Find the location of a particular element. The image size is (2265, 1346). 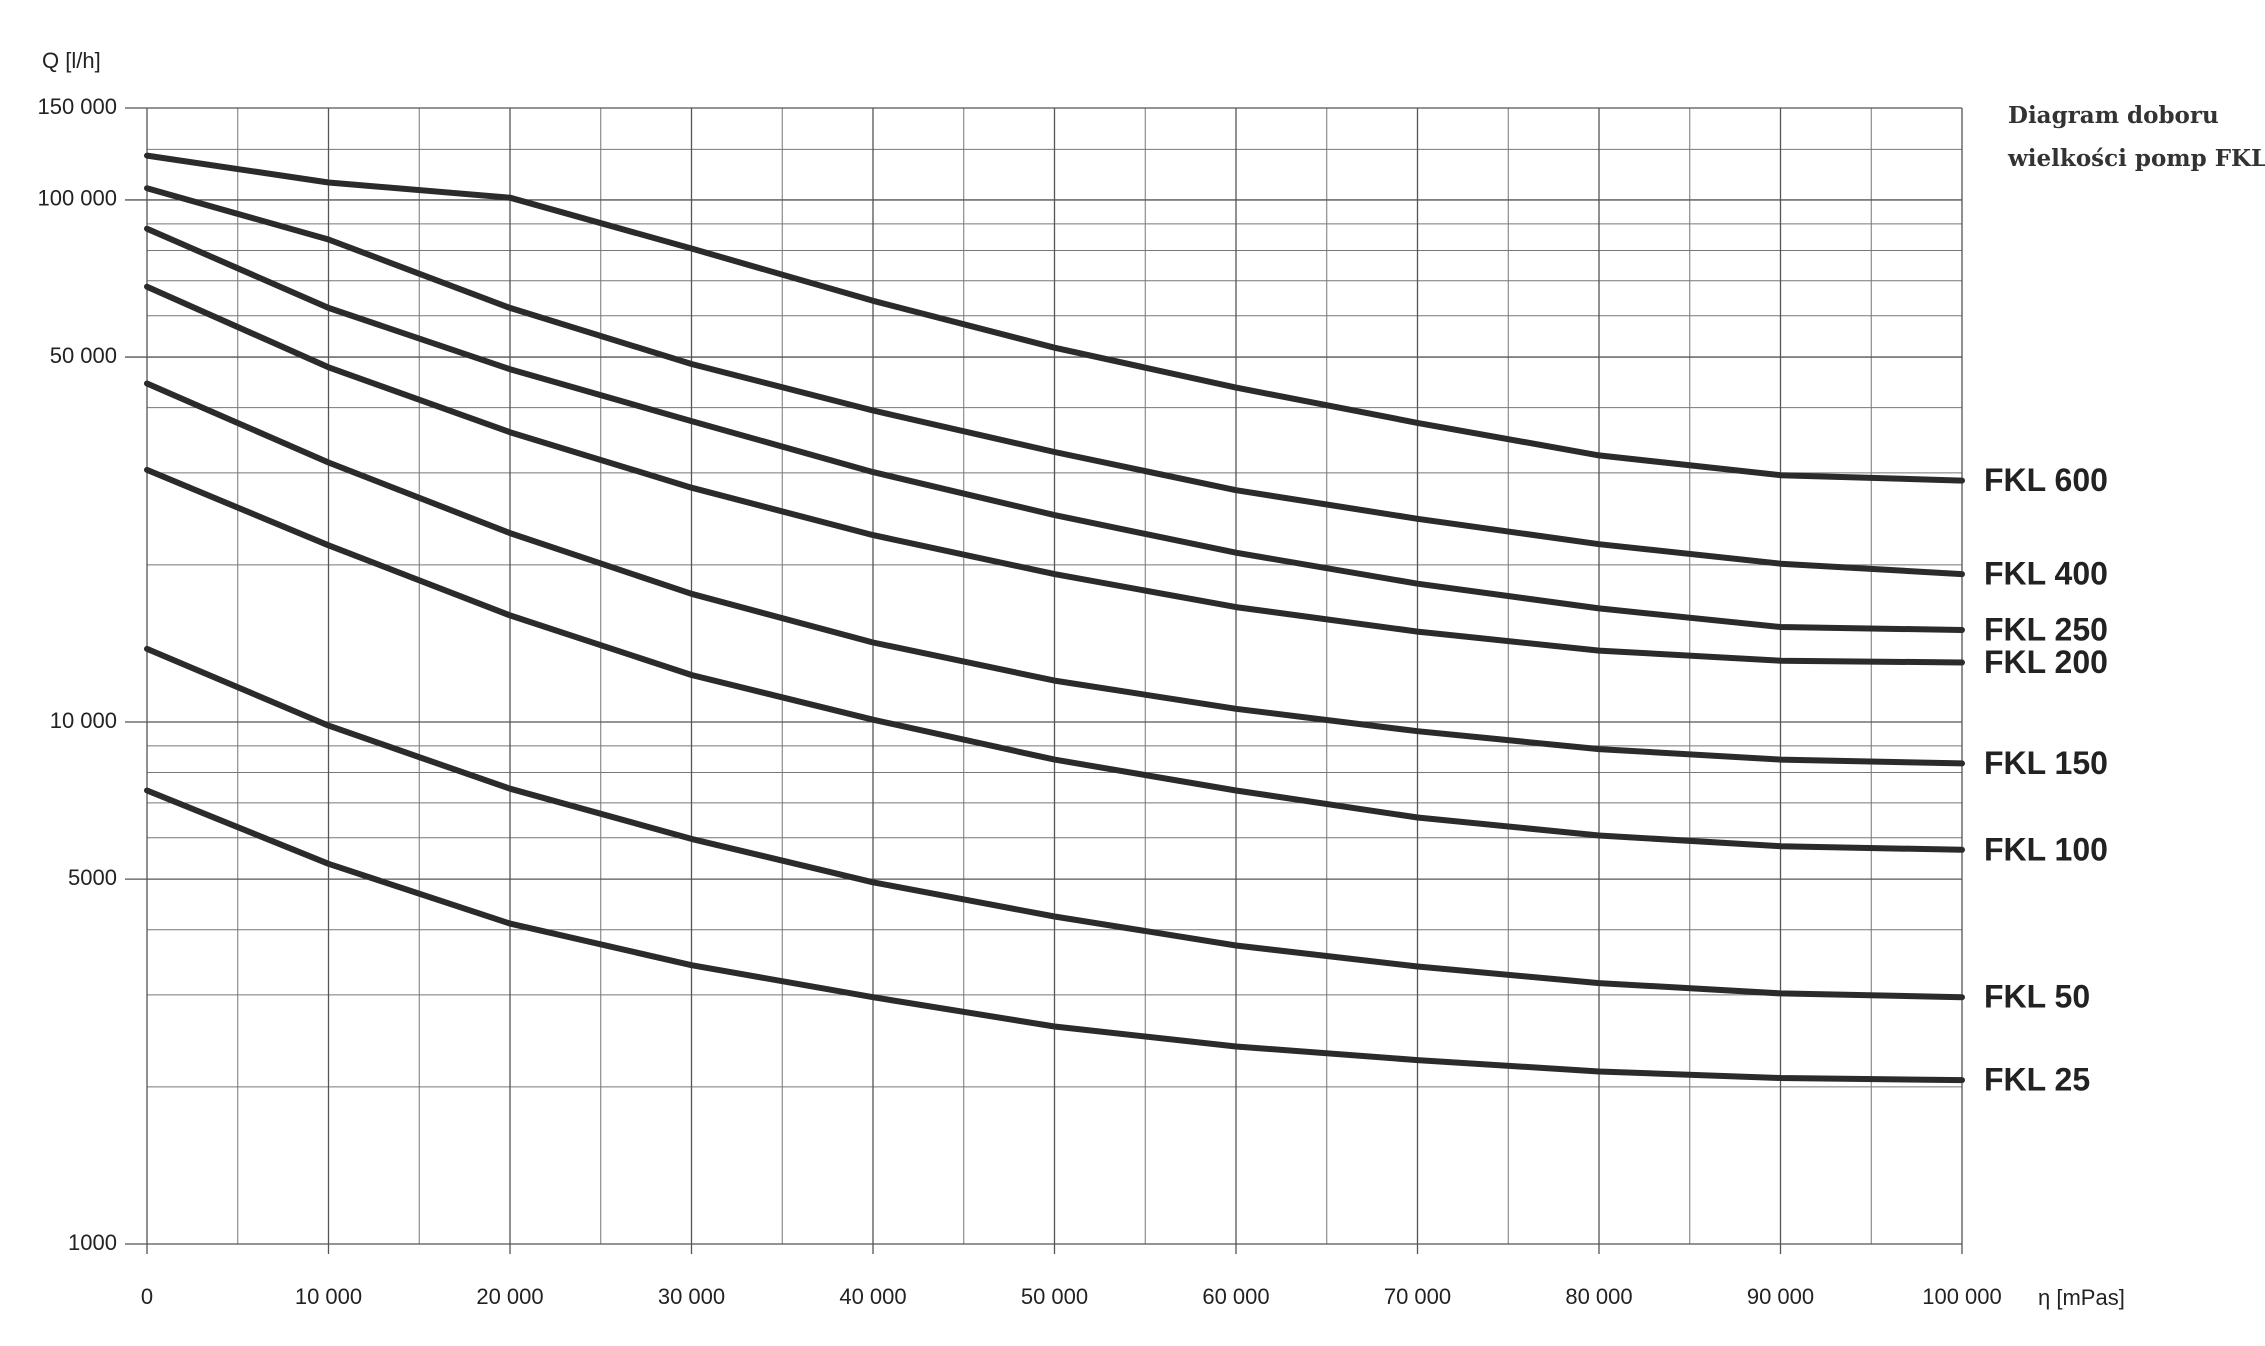

x-tick-label: 0 is located at coordinates (147, 1296).